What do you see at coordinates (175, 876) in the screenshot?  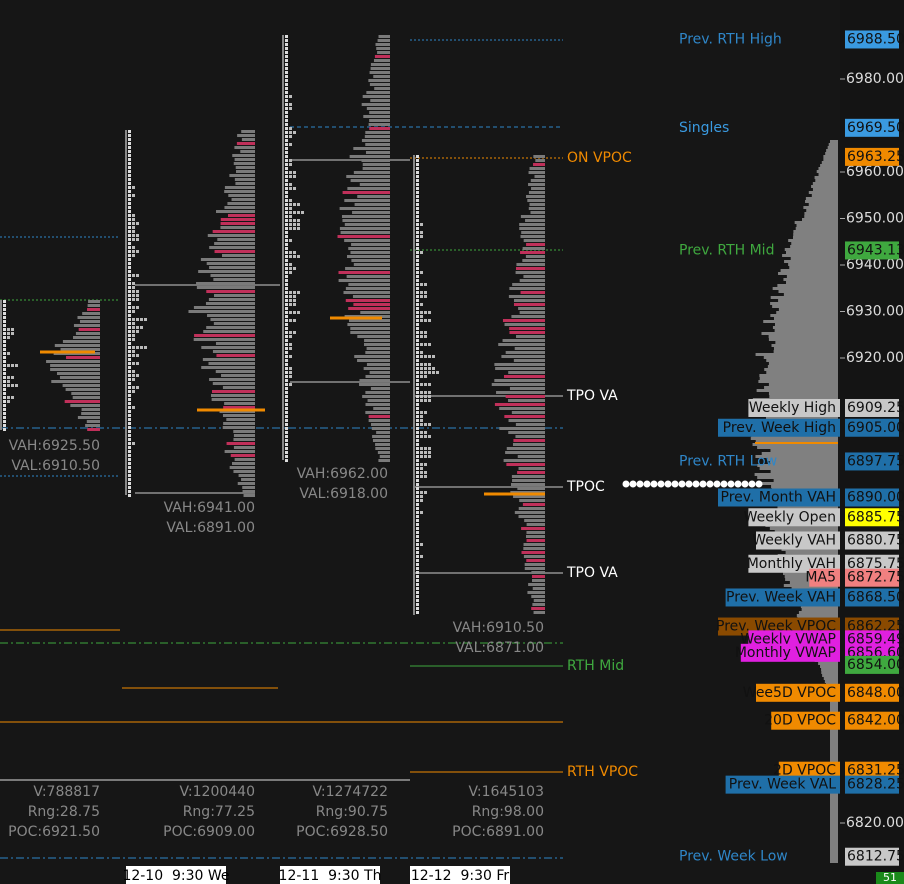 I see `date-label: 12-10 9:30 We` at bounding box center [175, 876].